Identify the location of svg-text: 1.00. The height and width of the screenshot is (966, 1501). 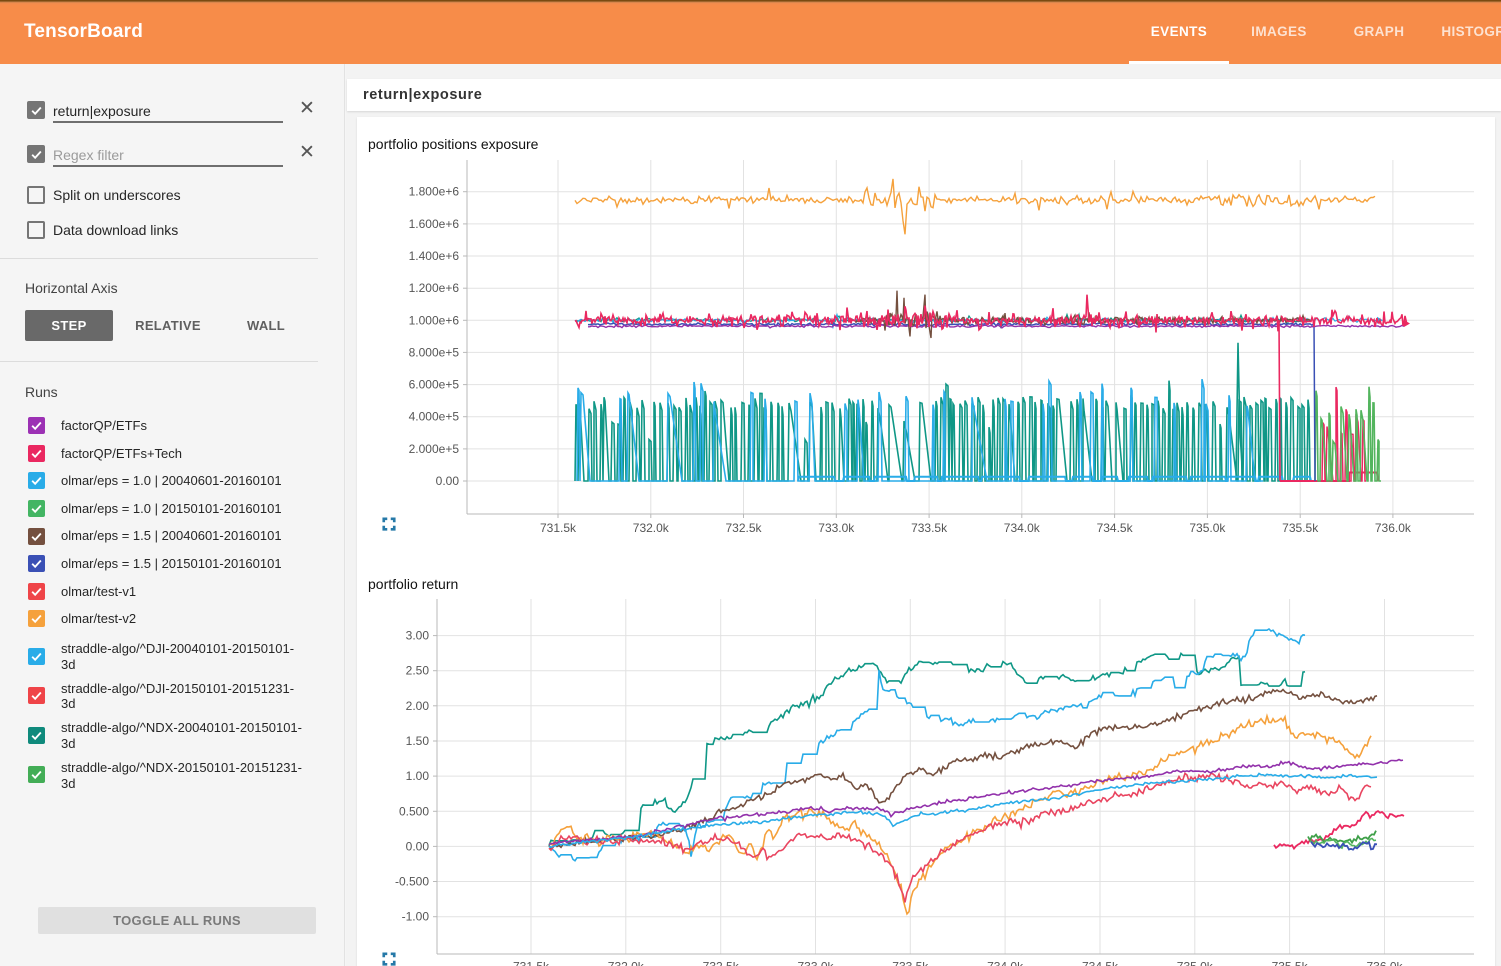
(418, 776).